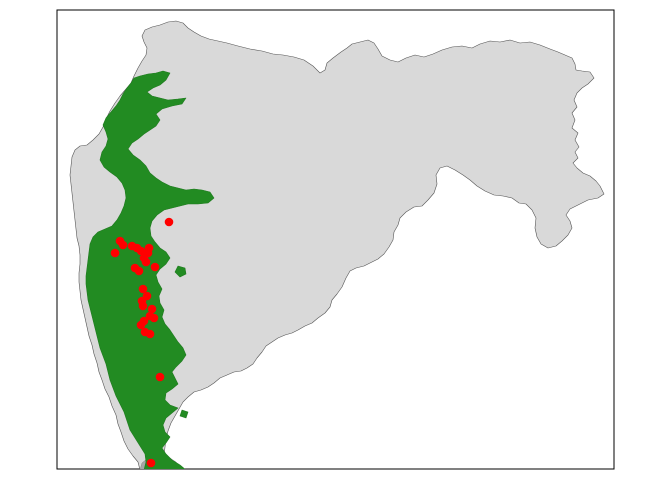 The height and width of the screenshot is (480, 672). What do you see at coordinates (142, 342) in the screenshot?
I see `occurrence-points` at bounding box center [142, 342].